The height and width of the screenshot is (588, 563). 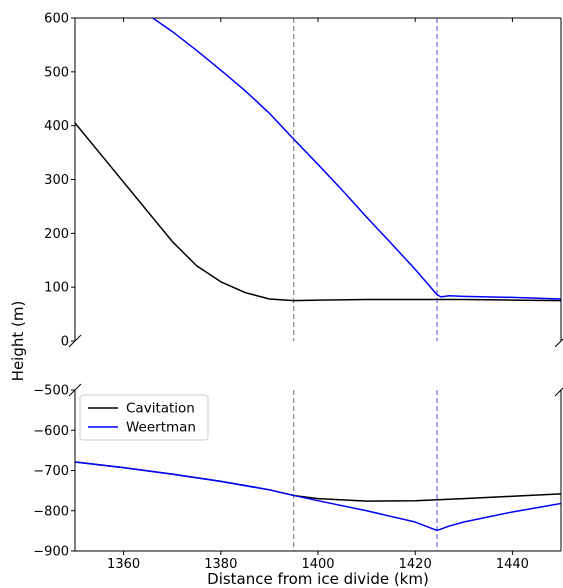 What do you see at coordinates (123, 564) in the screenshot?
I see `xtick-label: 1360` at bounding box center [123, 564].